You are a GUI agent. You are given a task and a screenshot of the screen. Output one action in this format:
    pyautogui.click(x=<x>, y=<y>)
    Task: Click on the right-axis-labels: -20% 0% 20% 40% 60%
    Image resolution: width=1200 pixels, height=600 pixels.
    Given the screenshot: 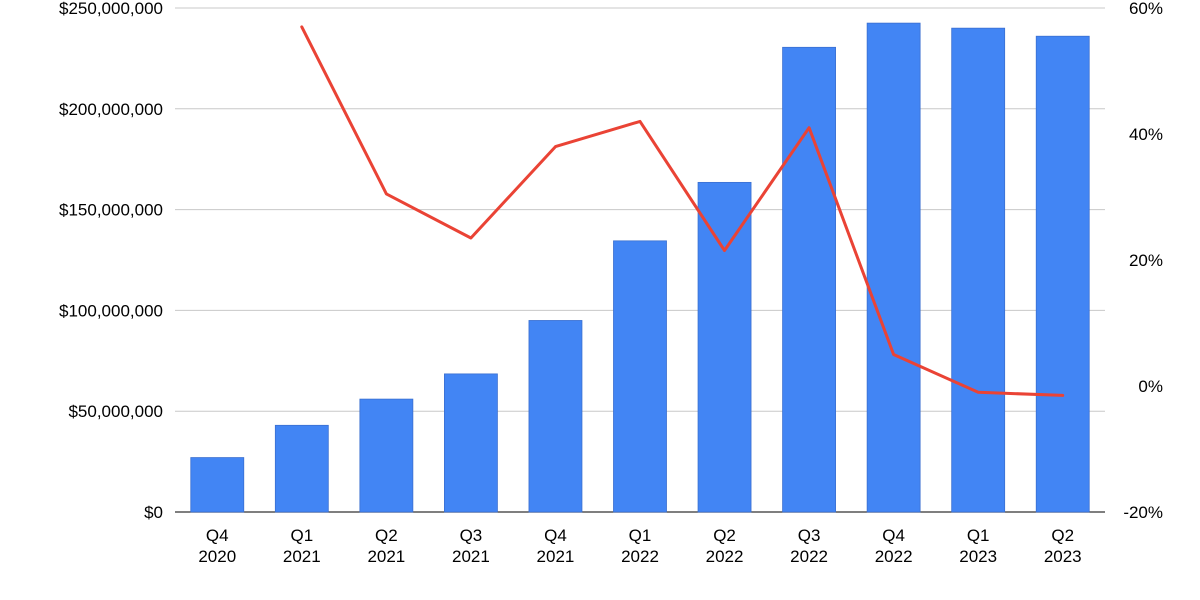 What is the action you would take?
    pyautogui.click(x=1143, y=261)
    